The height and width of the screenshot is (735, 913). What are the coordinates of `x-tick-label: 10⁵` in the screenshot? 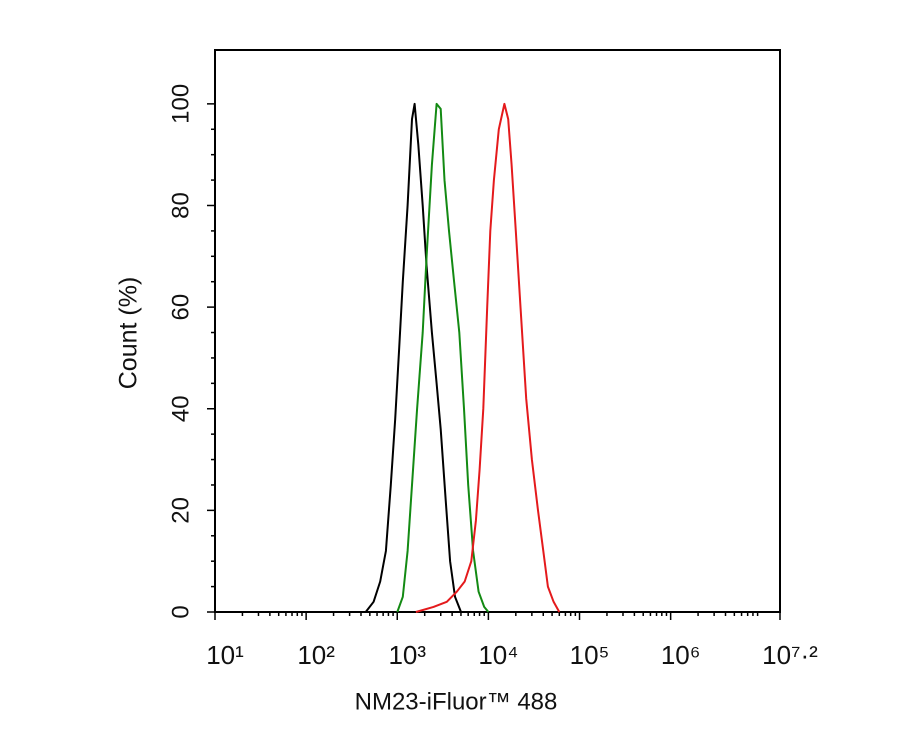 It's located at (590, 655).